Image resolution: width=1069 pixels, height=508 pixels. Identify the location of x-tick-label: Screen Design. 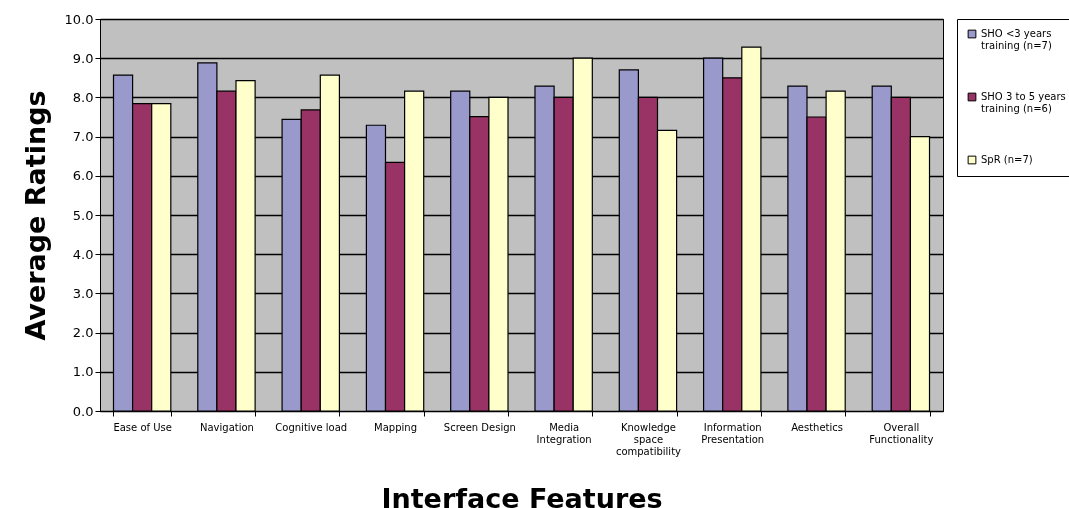
(479, 427).